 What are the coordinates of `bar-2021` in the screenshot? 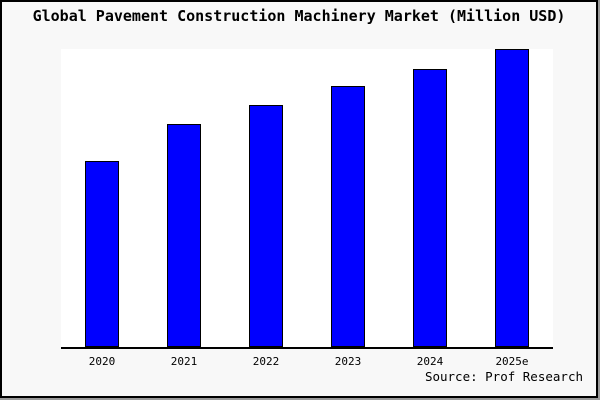 It's located at (184, 235).